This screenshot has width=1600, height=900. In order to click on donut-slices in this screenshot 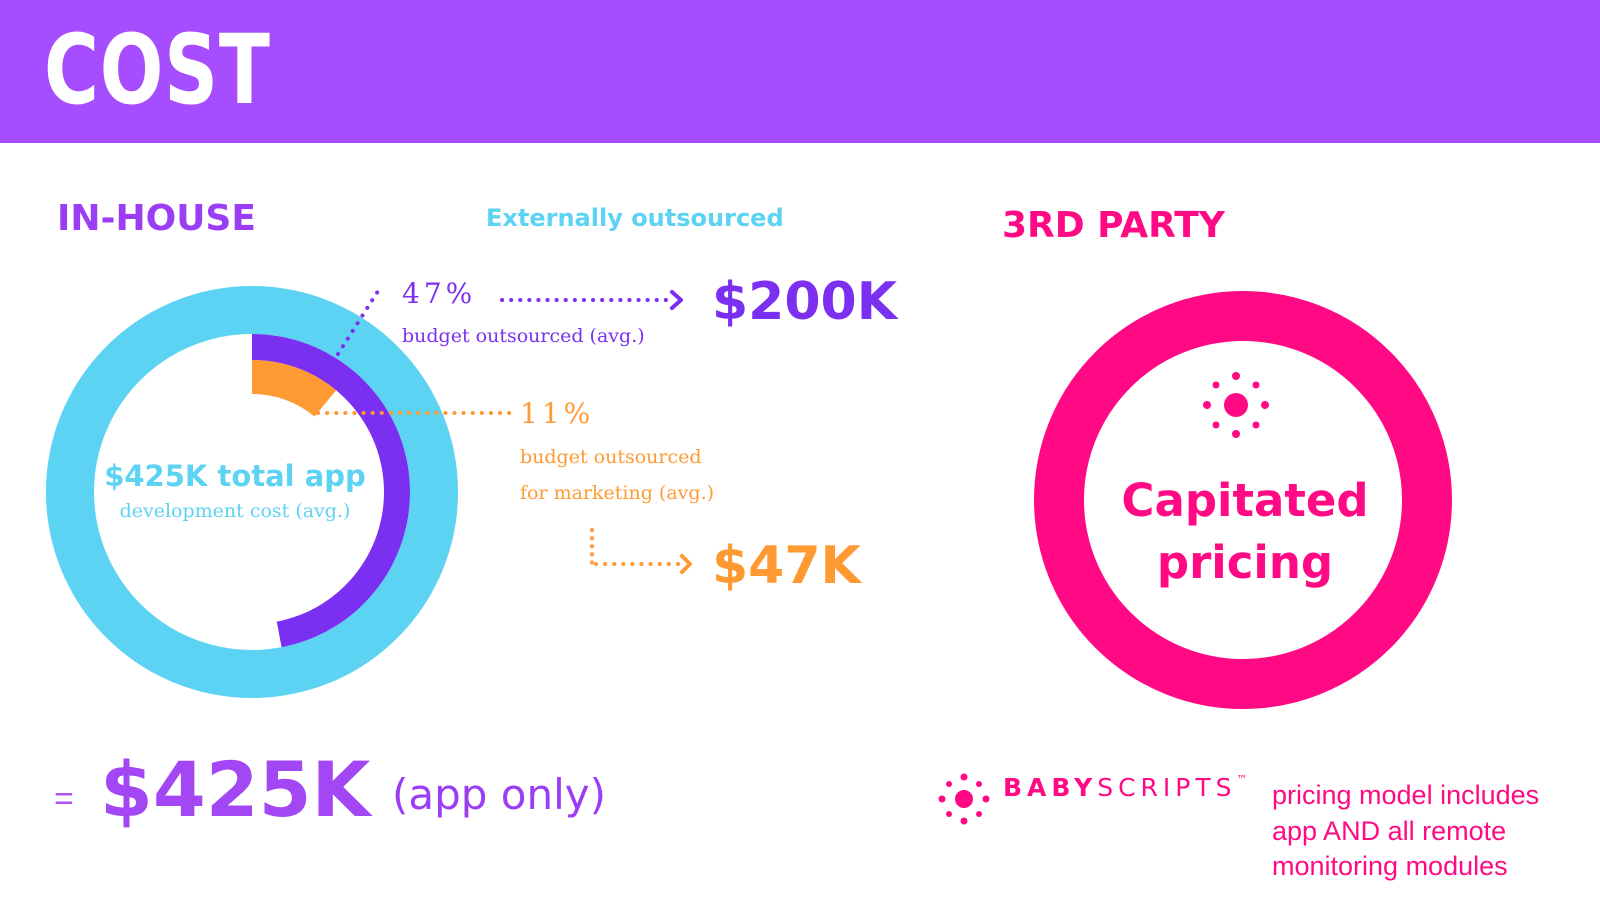, I will do `click(331, 491)`.